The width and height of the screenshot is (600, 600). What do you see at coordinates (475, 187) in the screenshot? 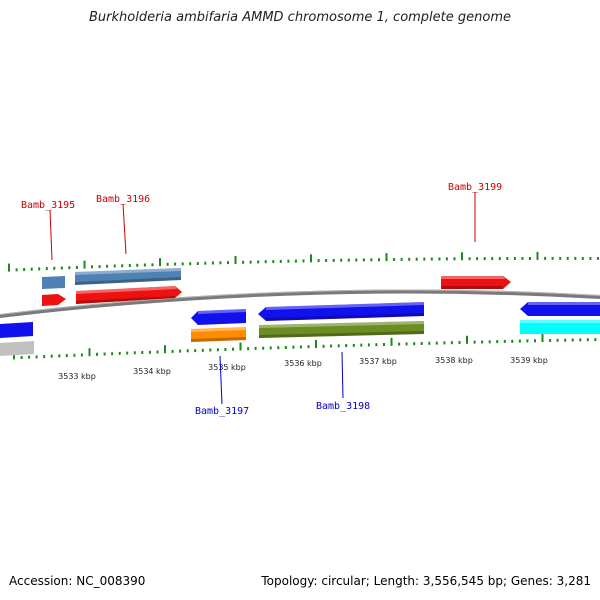
I see `gene-label-bamb-3199: Bamb_3199` at bounding box center [475, 187].